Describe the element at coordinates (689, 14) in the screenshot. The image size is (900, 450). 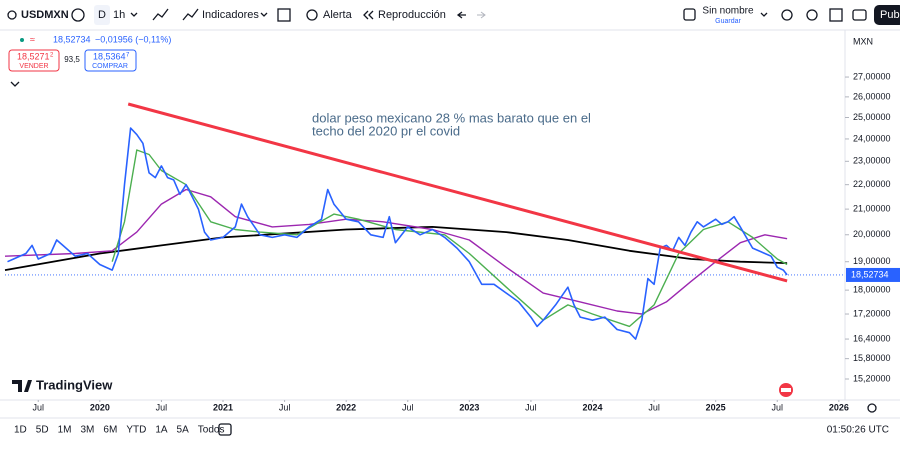
I see `layout-icon` at that location.